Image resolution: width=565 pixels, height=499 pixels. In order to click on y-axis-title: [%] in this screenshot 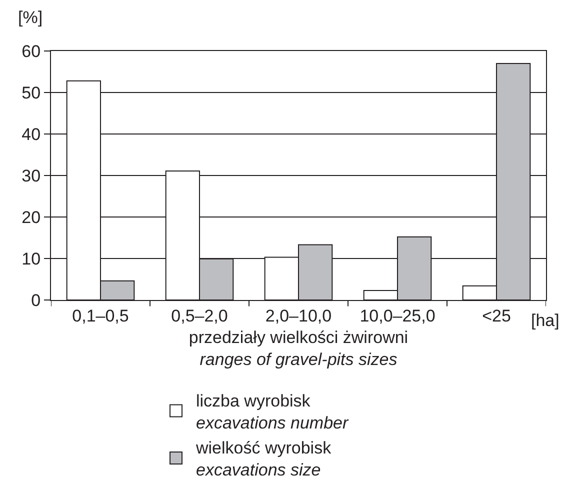, I will do `click(30, 17)`.